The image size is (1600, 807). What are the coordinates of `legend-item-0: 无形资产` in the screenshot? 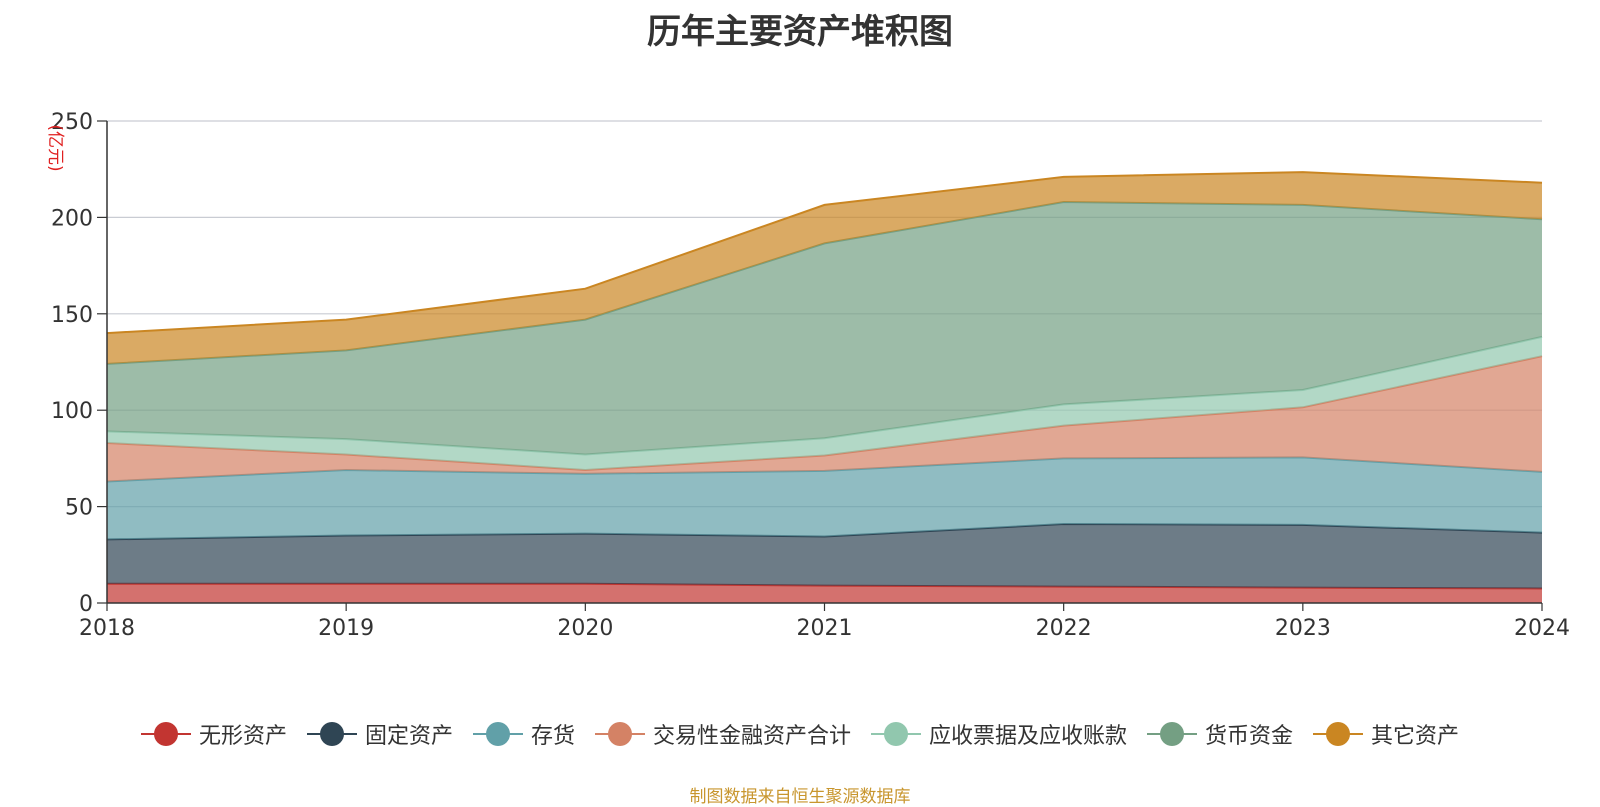 It's located at (213, 734).